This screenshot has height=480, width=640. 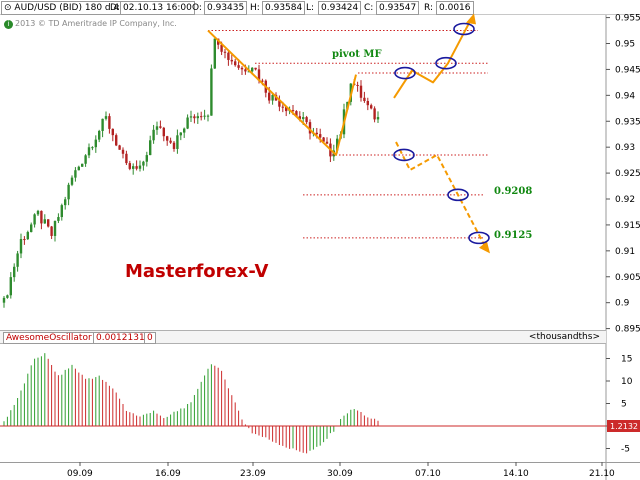 What do you see at coordinates (627, 226) in the screenshot?
I see `price-tick-label: 0.915` at bounding box center [627, 226].